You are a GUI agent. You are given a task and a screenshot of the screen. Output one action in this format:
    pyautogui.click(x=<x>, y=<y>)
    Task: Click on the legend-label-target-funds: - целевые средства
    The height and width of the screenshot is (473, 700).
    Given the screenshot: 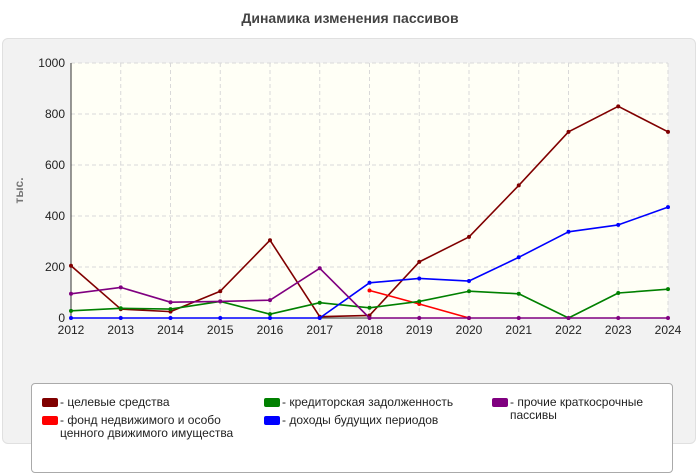 What is the action you would take?
    pyautogui.click(x=115, y=402)
    